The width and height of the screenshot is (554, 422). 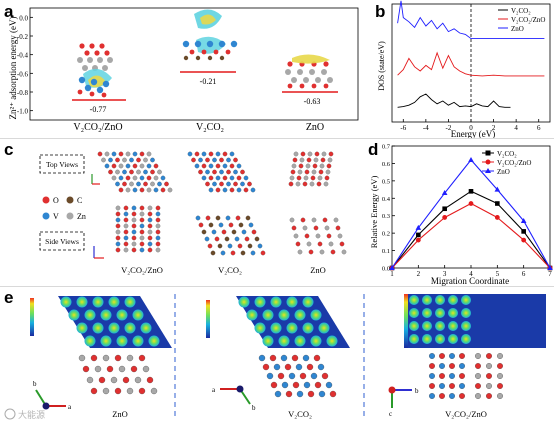 I want to click on structure-v2co2, so click(x=209, y=41).